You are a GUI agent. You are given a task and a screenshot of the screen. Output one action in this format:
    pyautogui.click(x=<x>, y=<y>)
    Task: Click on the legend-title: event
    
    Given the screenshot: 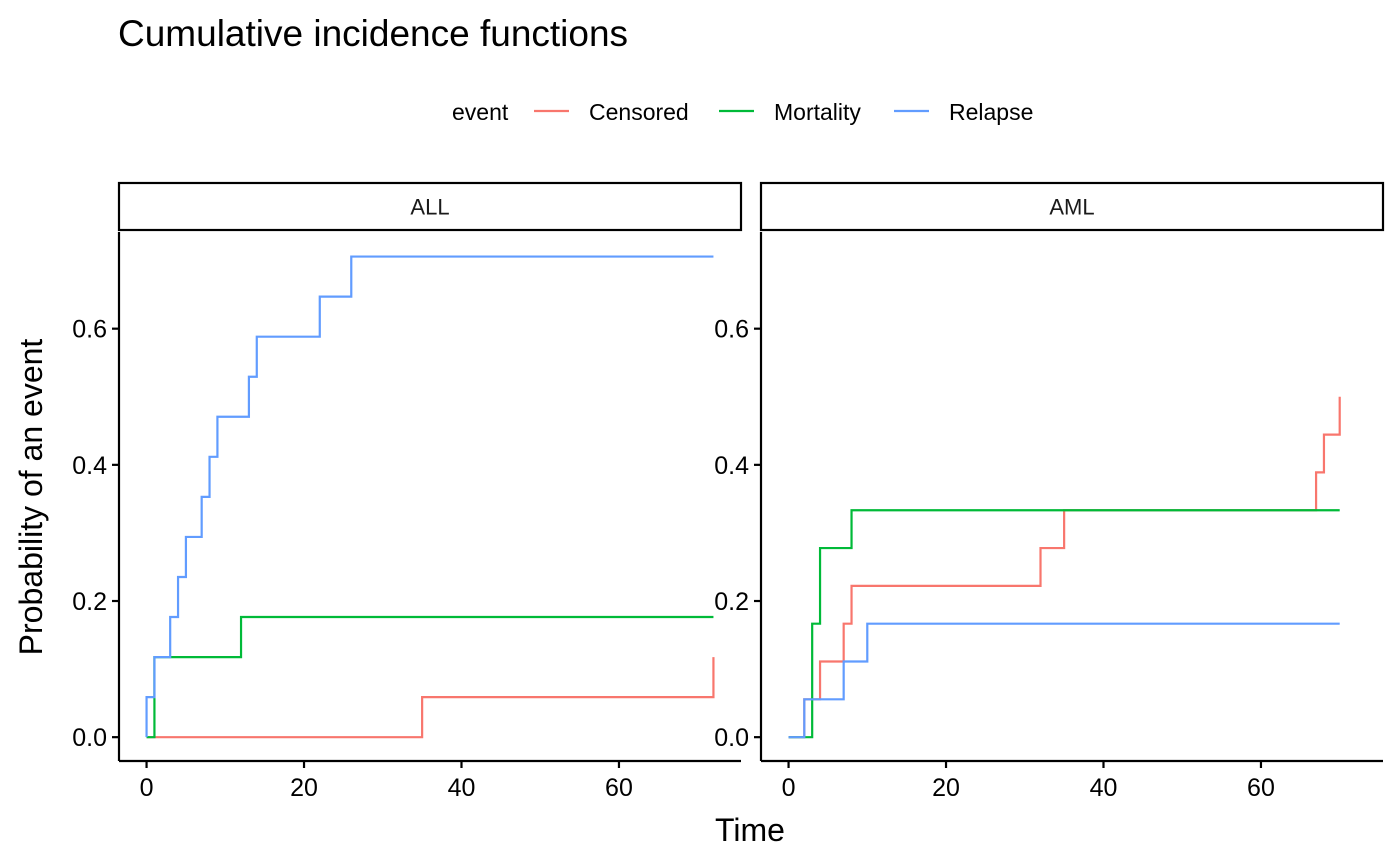 What is the action you would take?
    pyautogui.click(x=480, y=112)
    